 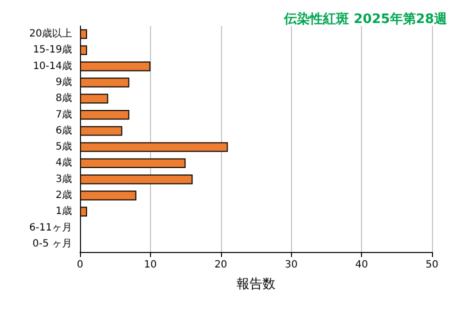 What do you see at coordinates (64, 146) in the screenshot?
I see `y-tick-label: 5歳` at bounding box center [64, 146].